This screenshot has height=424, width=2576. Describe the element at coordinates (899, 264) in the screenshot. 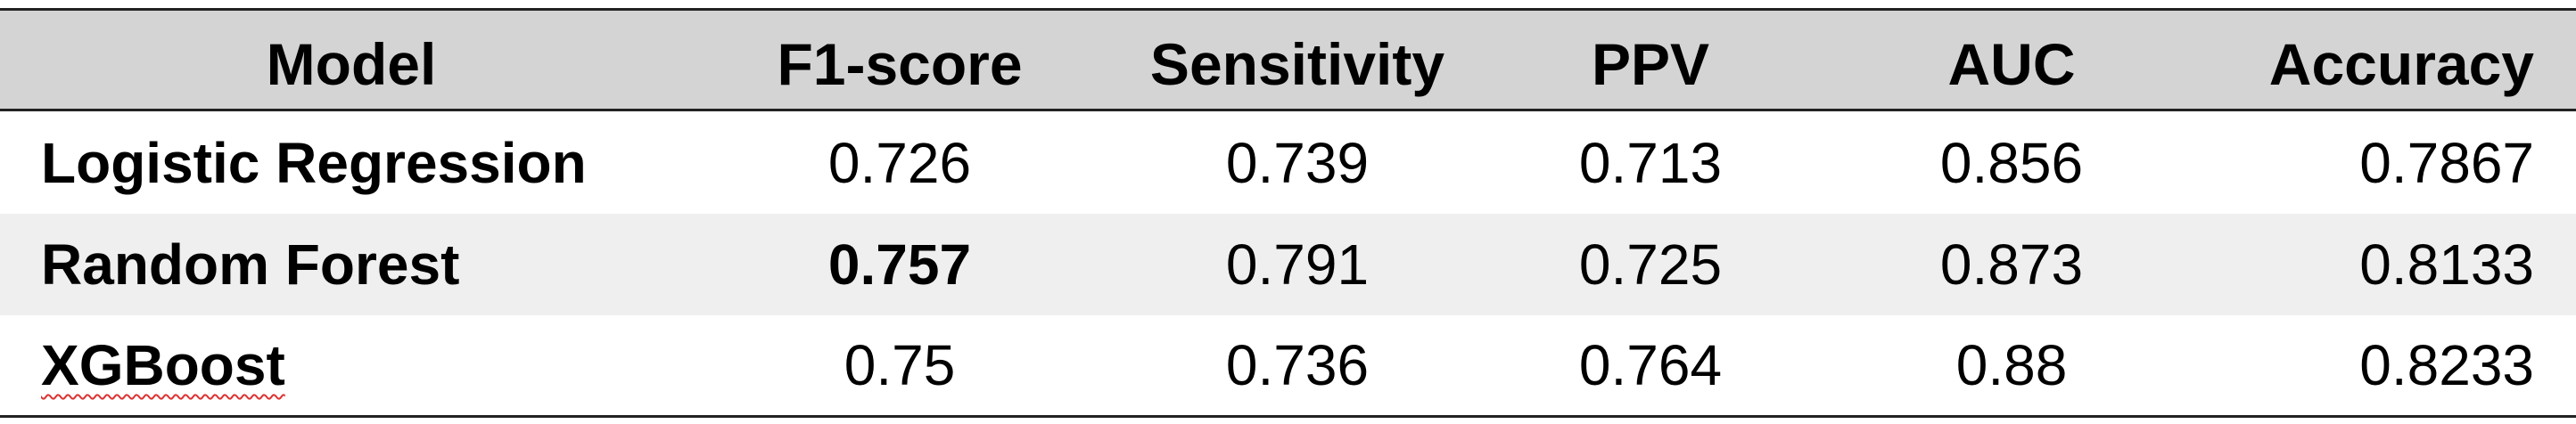

I see `cell: 0.757` at that location.